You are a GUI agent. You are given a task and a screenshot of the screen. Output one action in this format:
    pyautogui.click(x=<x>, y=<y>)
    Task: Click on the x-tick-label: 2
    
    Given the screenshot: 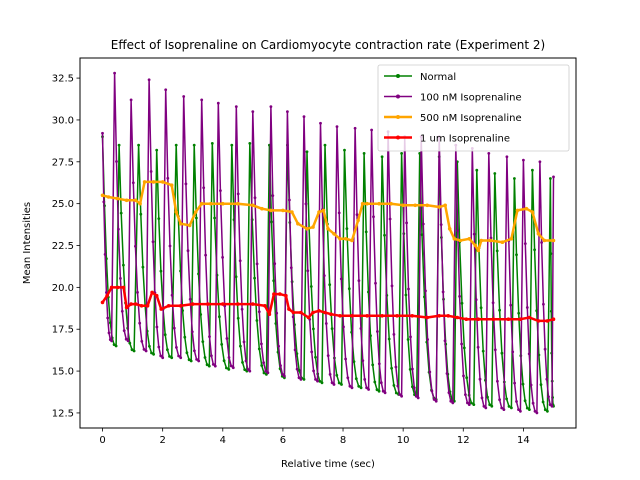 What is the action you would take?
    pyautogui.click(x=162, y=440)
    